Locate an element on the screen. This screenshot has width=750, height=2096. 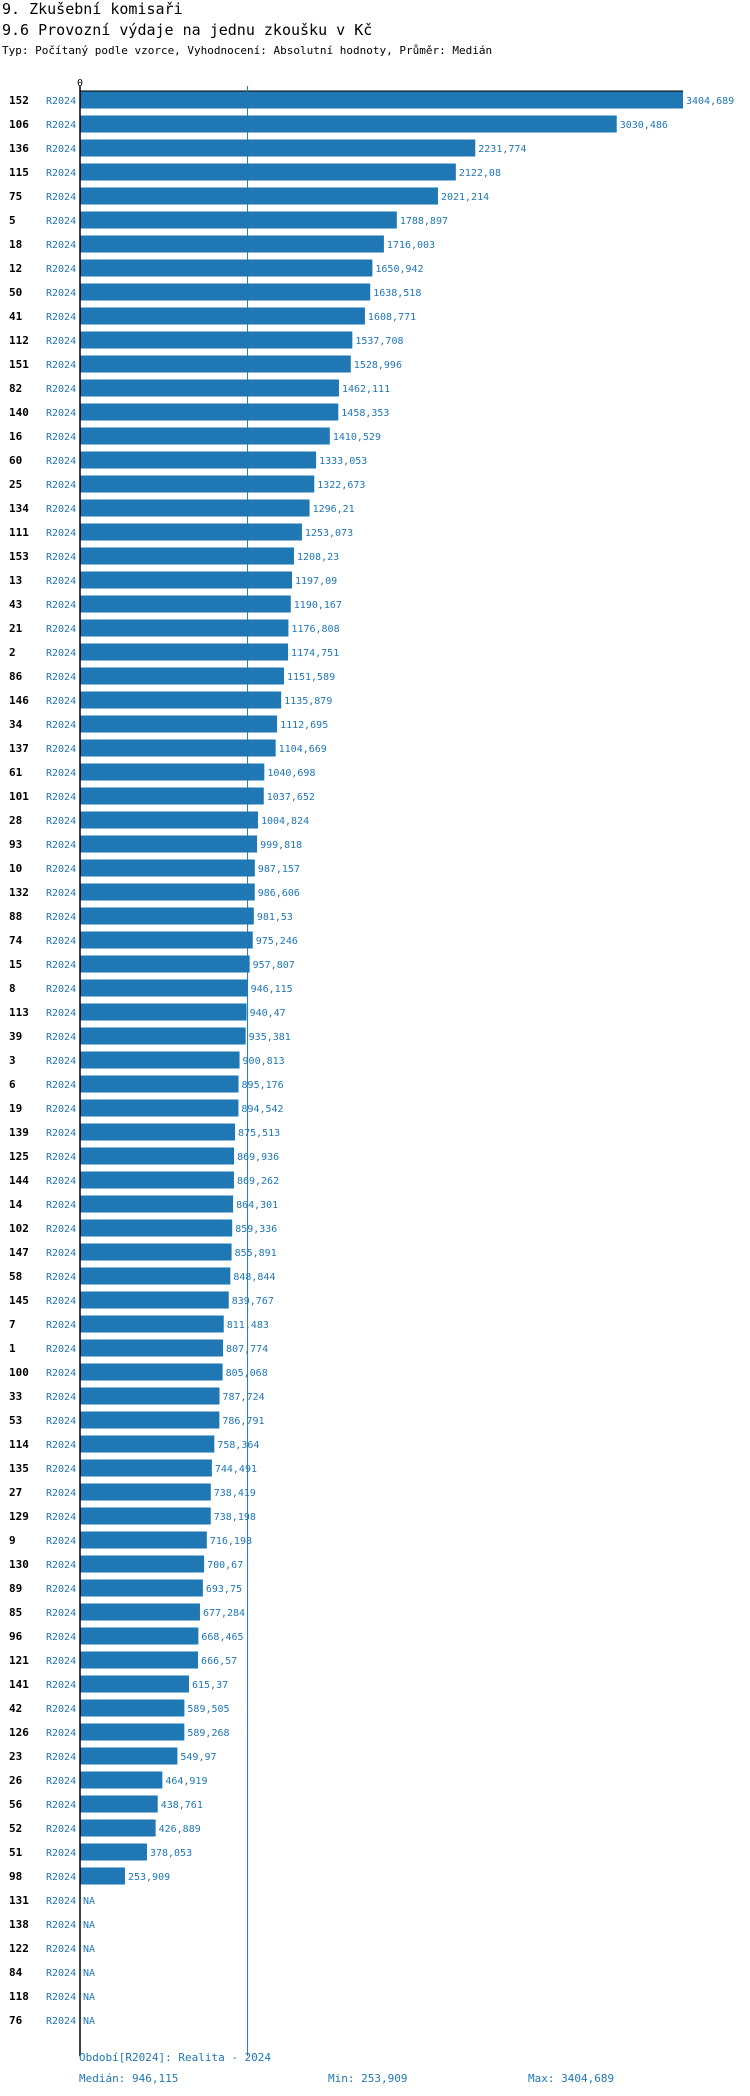
bar-value-label: 693,75 is located at coordinates (224, 1589).